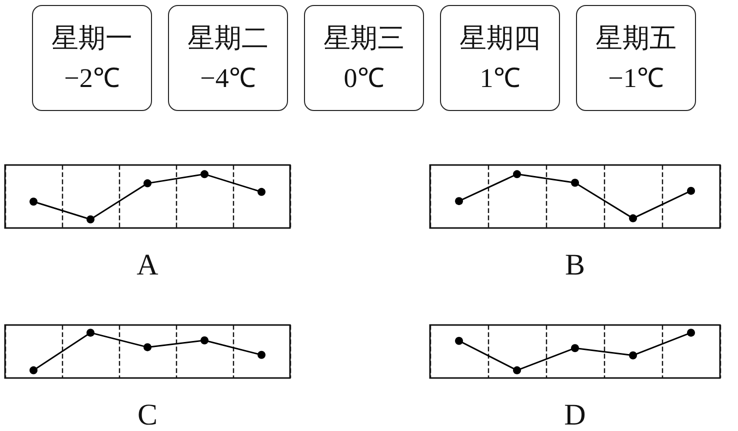 Image resolution: width=738 pixels, height=431 pixels. What do you see at coordinates (147, 414) in the screenshot?
I see `x-axis-title: C` at bounding box center [147, 414].